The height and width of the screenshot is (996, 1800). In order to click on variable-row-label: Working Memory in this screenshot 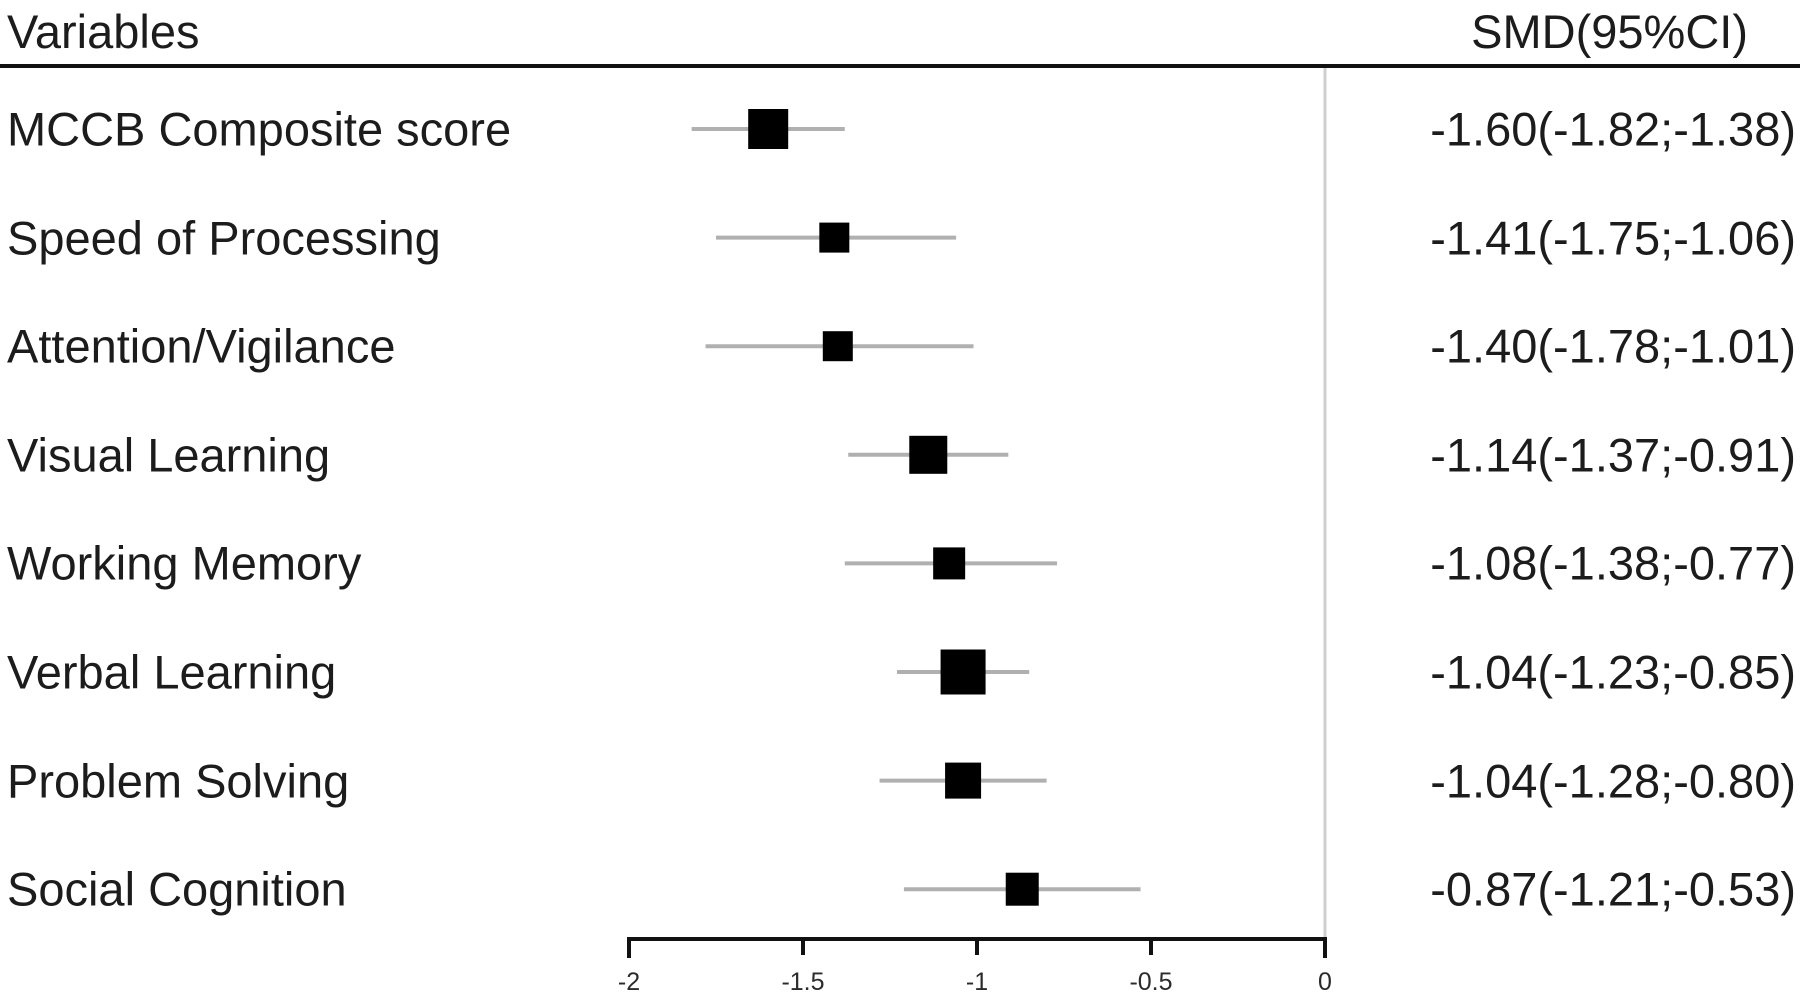, I will do `click(184, 563)`.